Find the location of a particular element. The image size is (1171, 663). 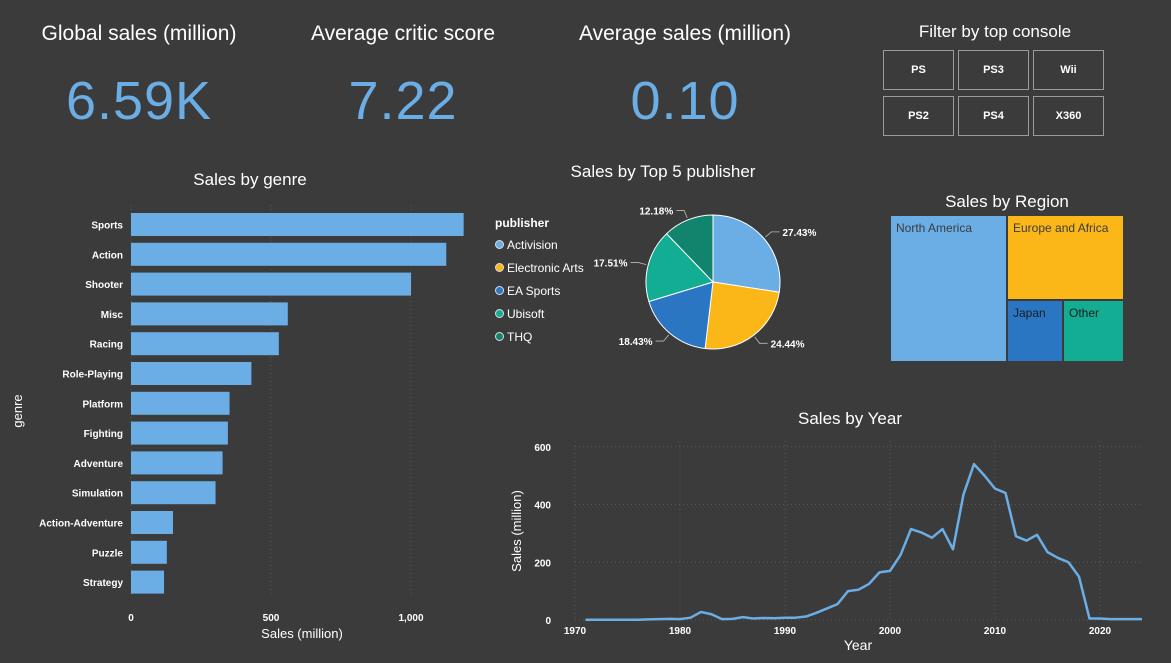

console-button-ps2: PS2 is located at coordinates (918, 116).